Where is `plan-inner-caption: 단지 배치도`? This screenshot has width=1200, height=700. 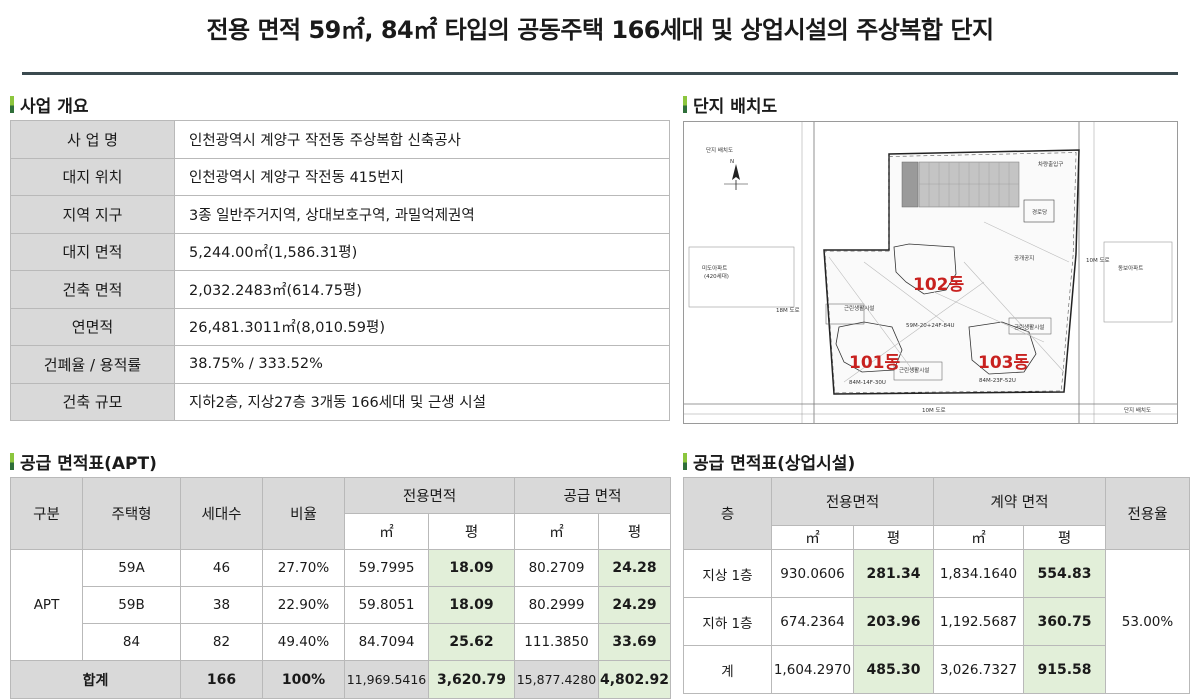
plan-inner-caption: 단지 배치도 is located at coordinates (719, 150).